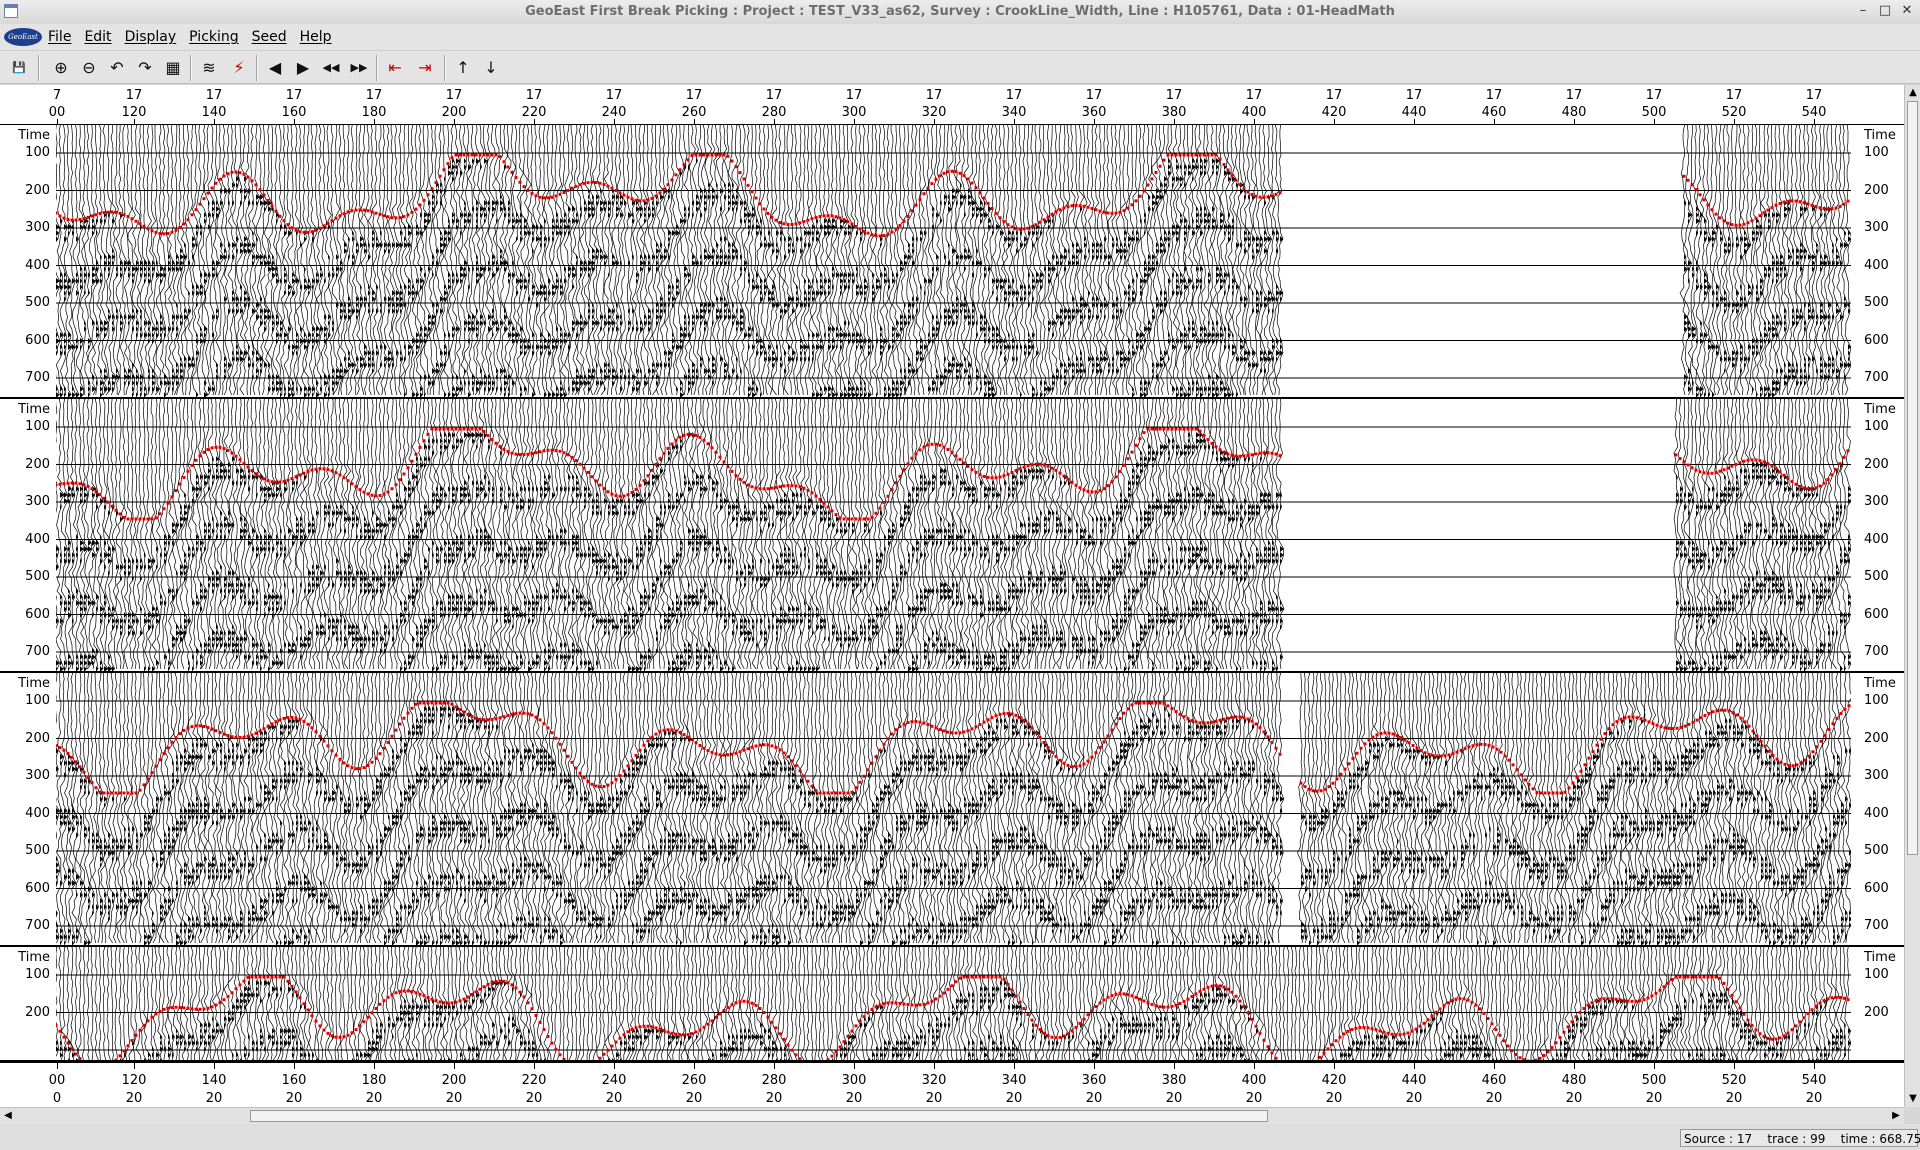  I want to click on axis-tick-label: 320, so click(934, 1080).